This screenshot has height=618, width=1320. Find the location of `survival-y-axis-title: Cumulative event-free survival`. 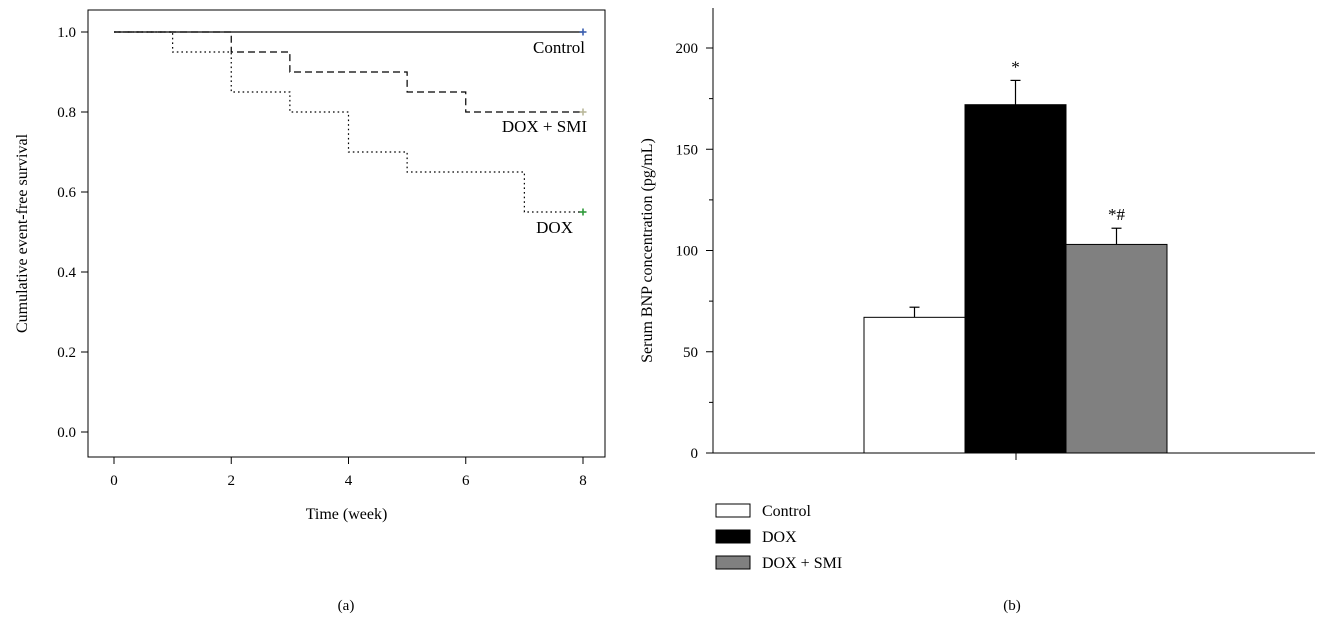

survival-y-axis-title: Cumulative event-free survival is located at coordinates (22, 233).